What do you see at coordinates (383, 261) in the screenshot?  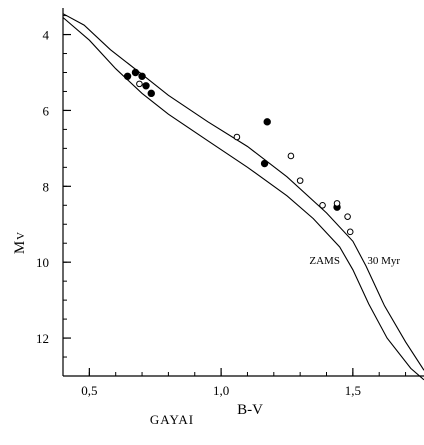 I see `curve-label-30-myr: 30 Myr` at bounding box center [383, 261].